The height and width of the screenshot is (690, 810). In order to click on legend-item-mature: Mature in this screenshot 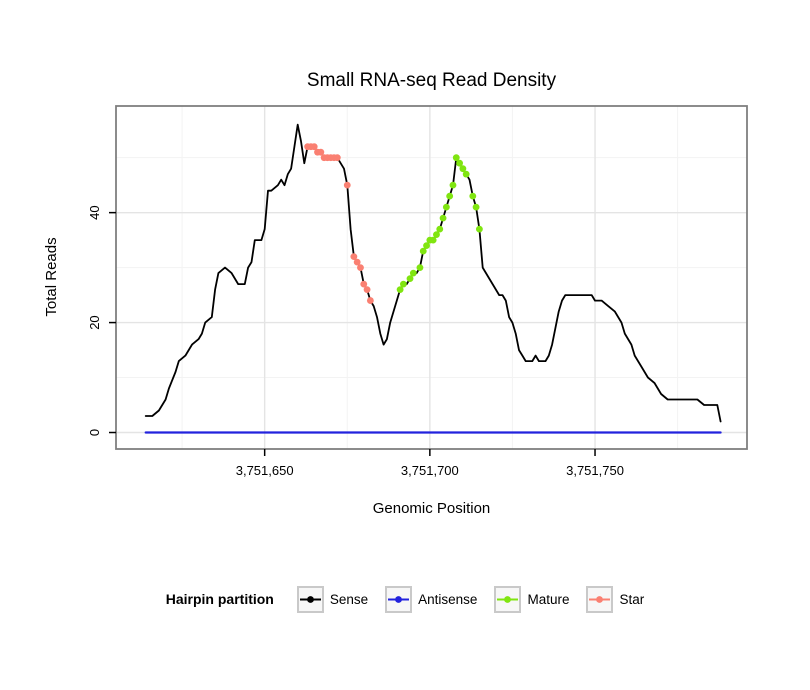, I will do `click(532, 599)`.